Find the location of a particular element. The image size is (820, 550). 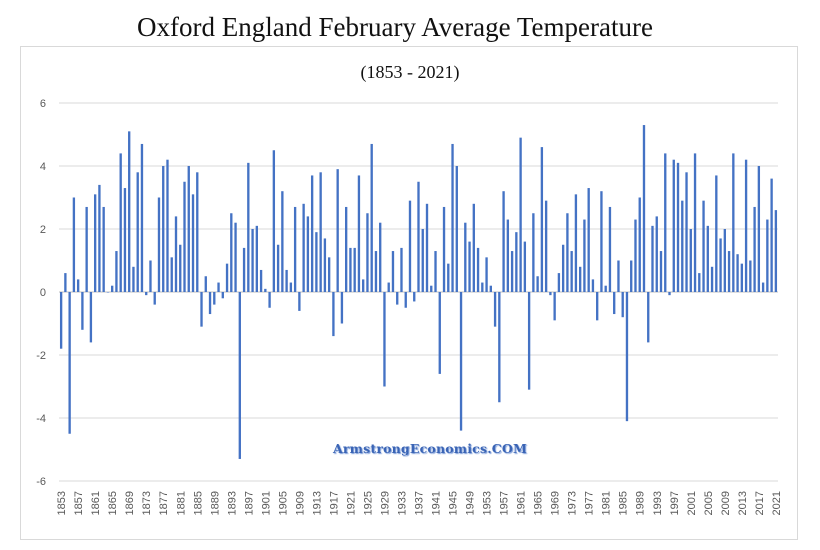

x-tick-label: 1973 is located at coordinates (573, 503).